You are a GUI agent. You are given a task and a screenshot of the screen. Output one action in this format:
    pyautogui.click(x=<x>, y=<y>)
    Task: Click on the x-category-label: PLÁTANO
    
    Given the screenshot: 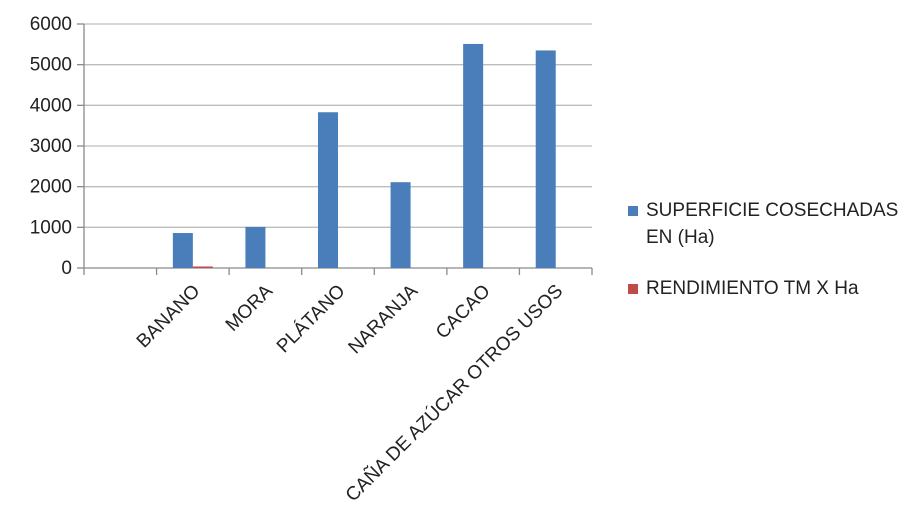 What is the action you would take?
    pyautogui.click(x=311, y=319)
    